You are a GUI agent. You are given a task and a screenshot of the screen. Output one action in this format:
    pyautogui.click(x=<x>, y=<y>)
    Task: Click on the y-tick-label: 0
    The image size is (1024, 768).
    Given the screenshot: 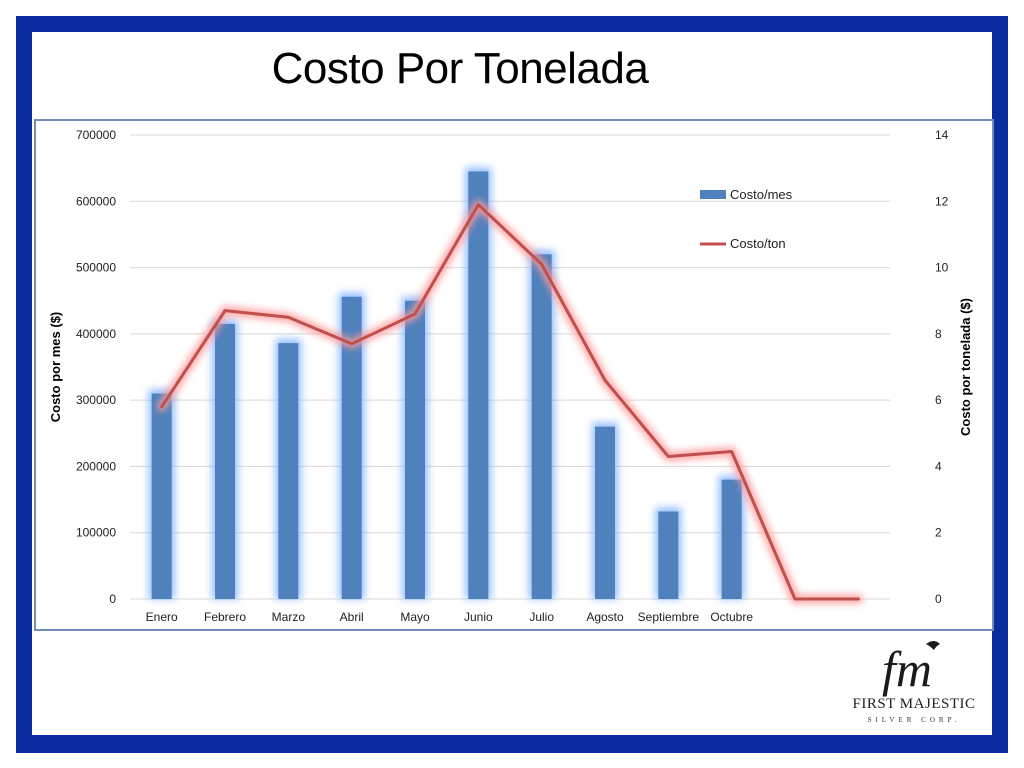 What is the action you would take?
    pyautogui.click(x=112, y=599)
    